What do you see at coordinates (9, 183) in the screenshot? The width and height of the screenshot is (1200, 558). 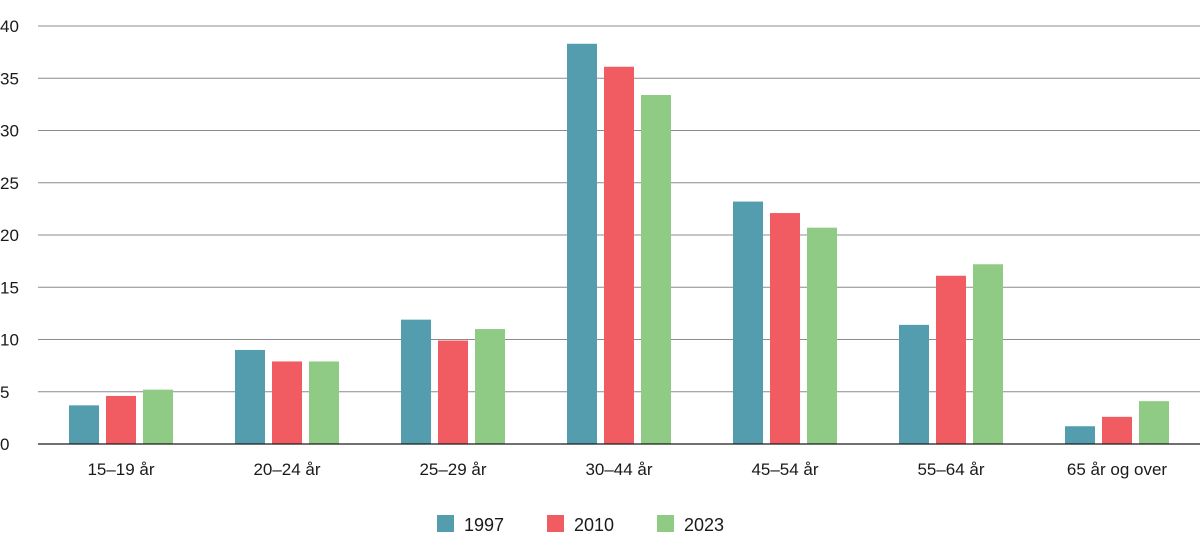 I see `y-tick-label: 25` at bounding box center [9, 183].